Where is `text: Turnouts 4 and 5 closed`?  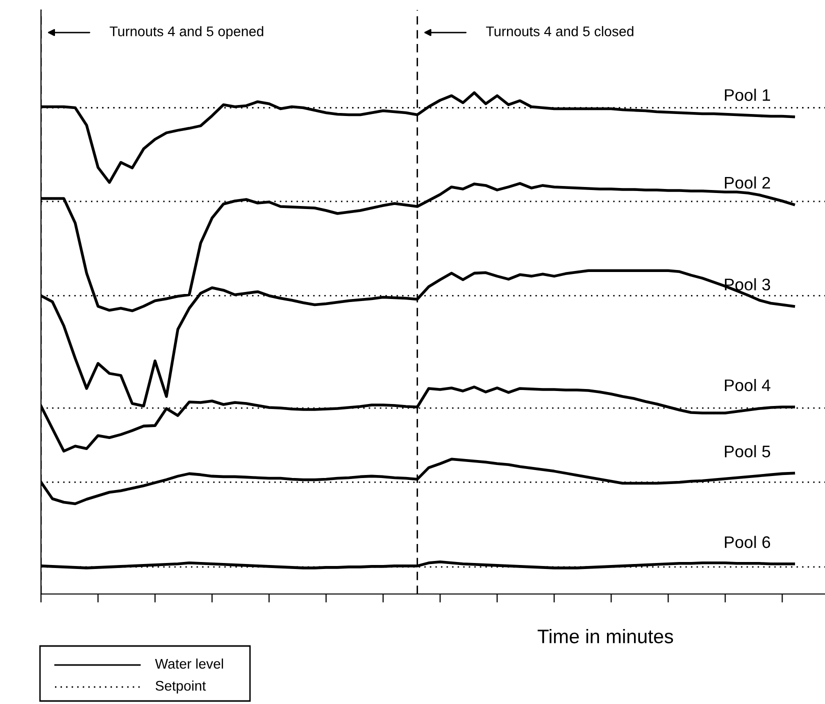 text: Turnouts 4 and 5 closed is located at coordinates (560, 31).